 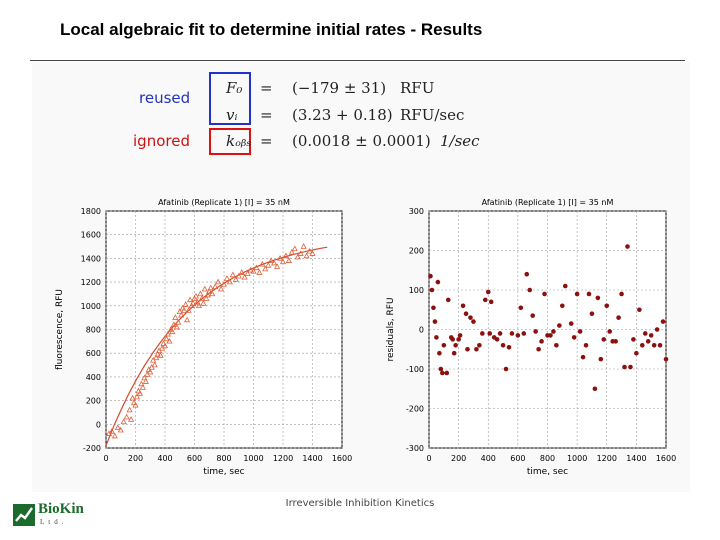 I want to click on result-value: (−179 ± 31), so click(x=339, y=88).